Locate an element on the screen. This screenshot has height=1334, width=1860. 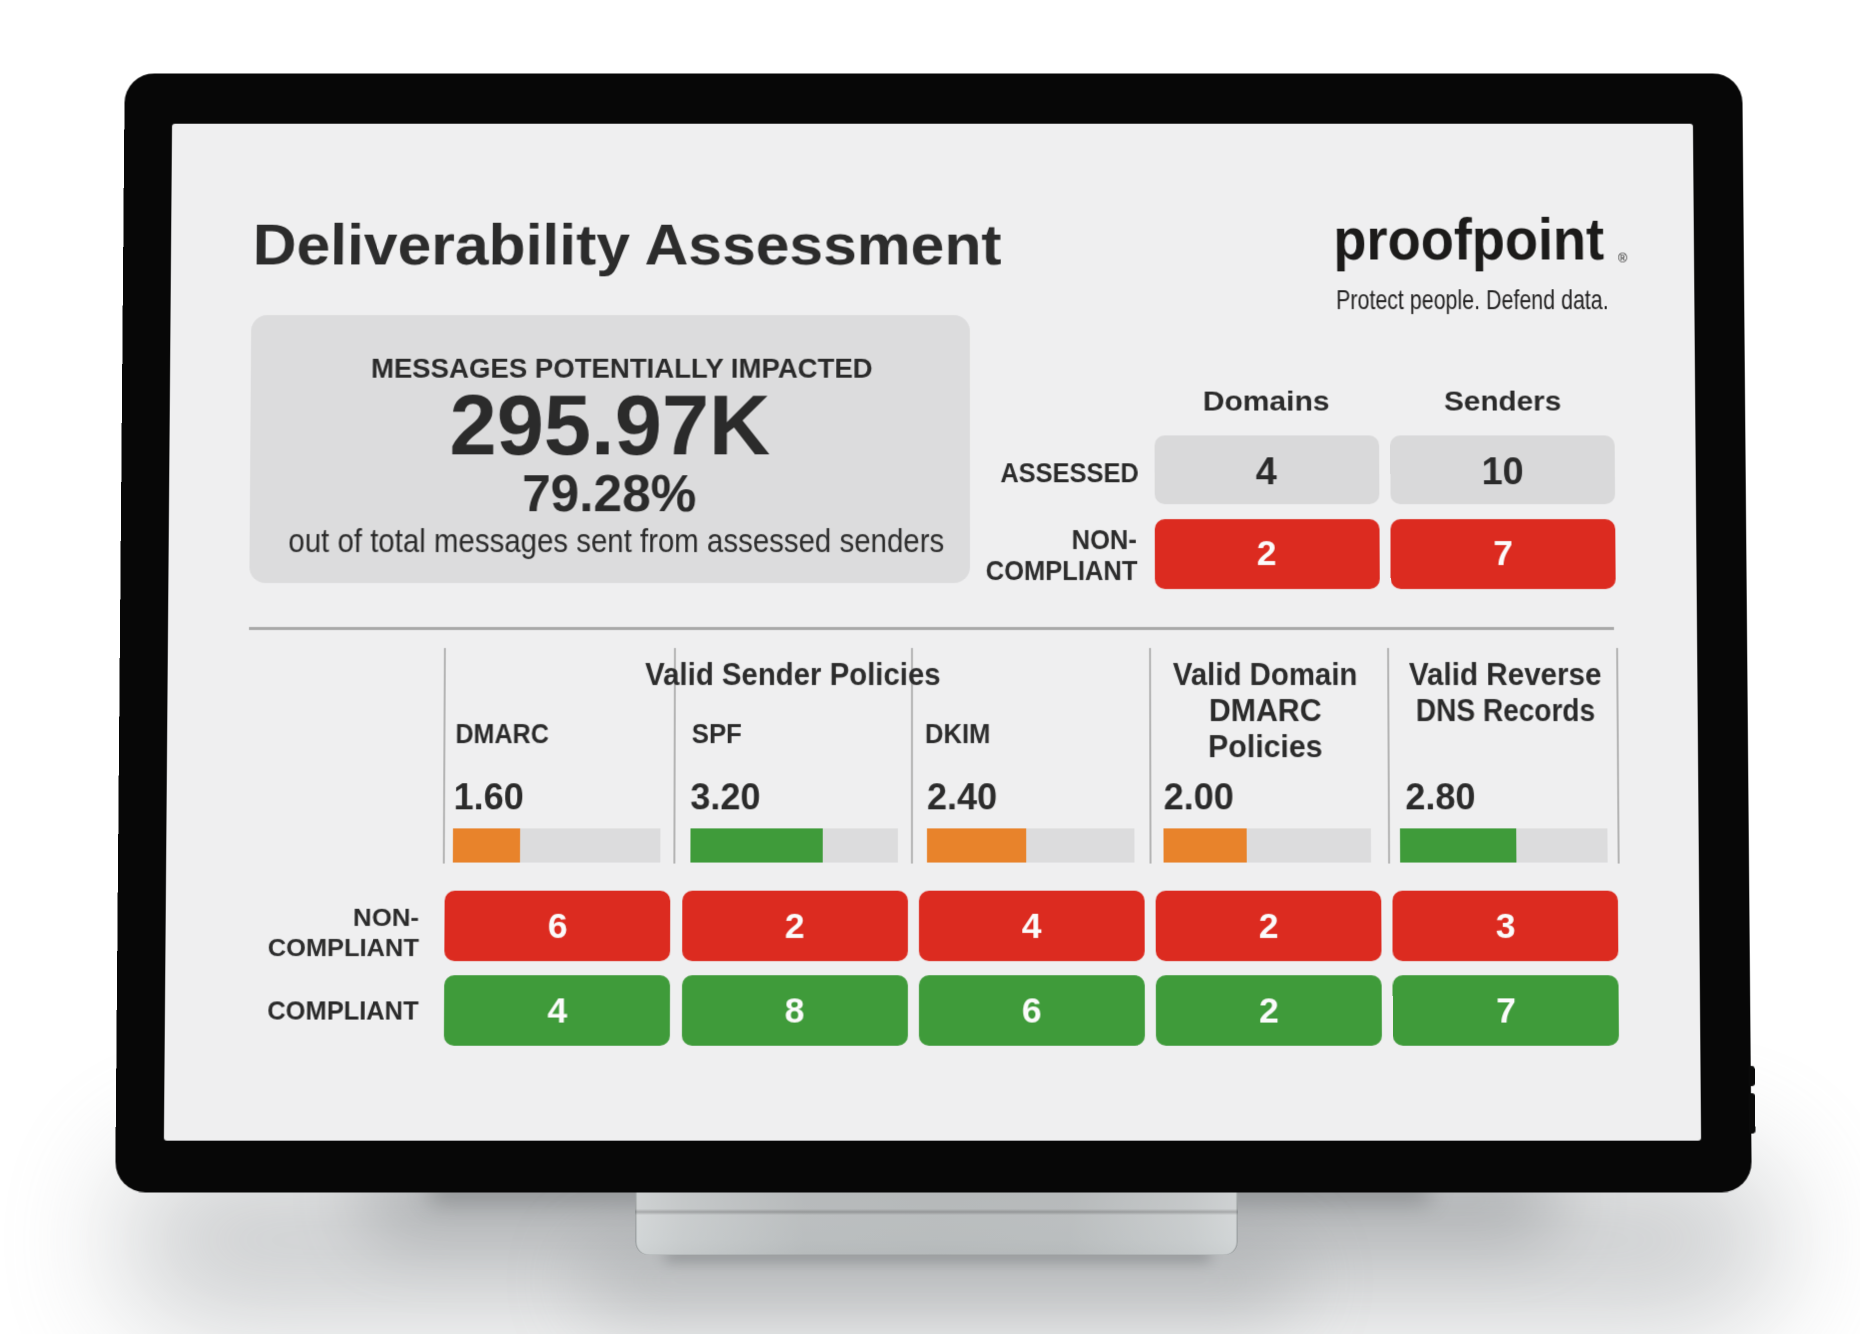
svg-text: proofpoint is located at coordinates (1468, 239).